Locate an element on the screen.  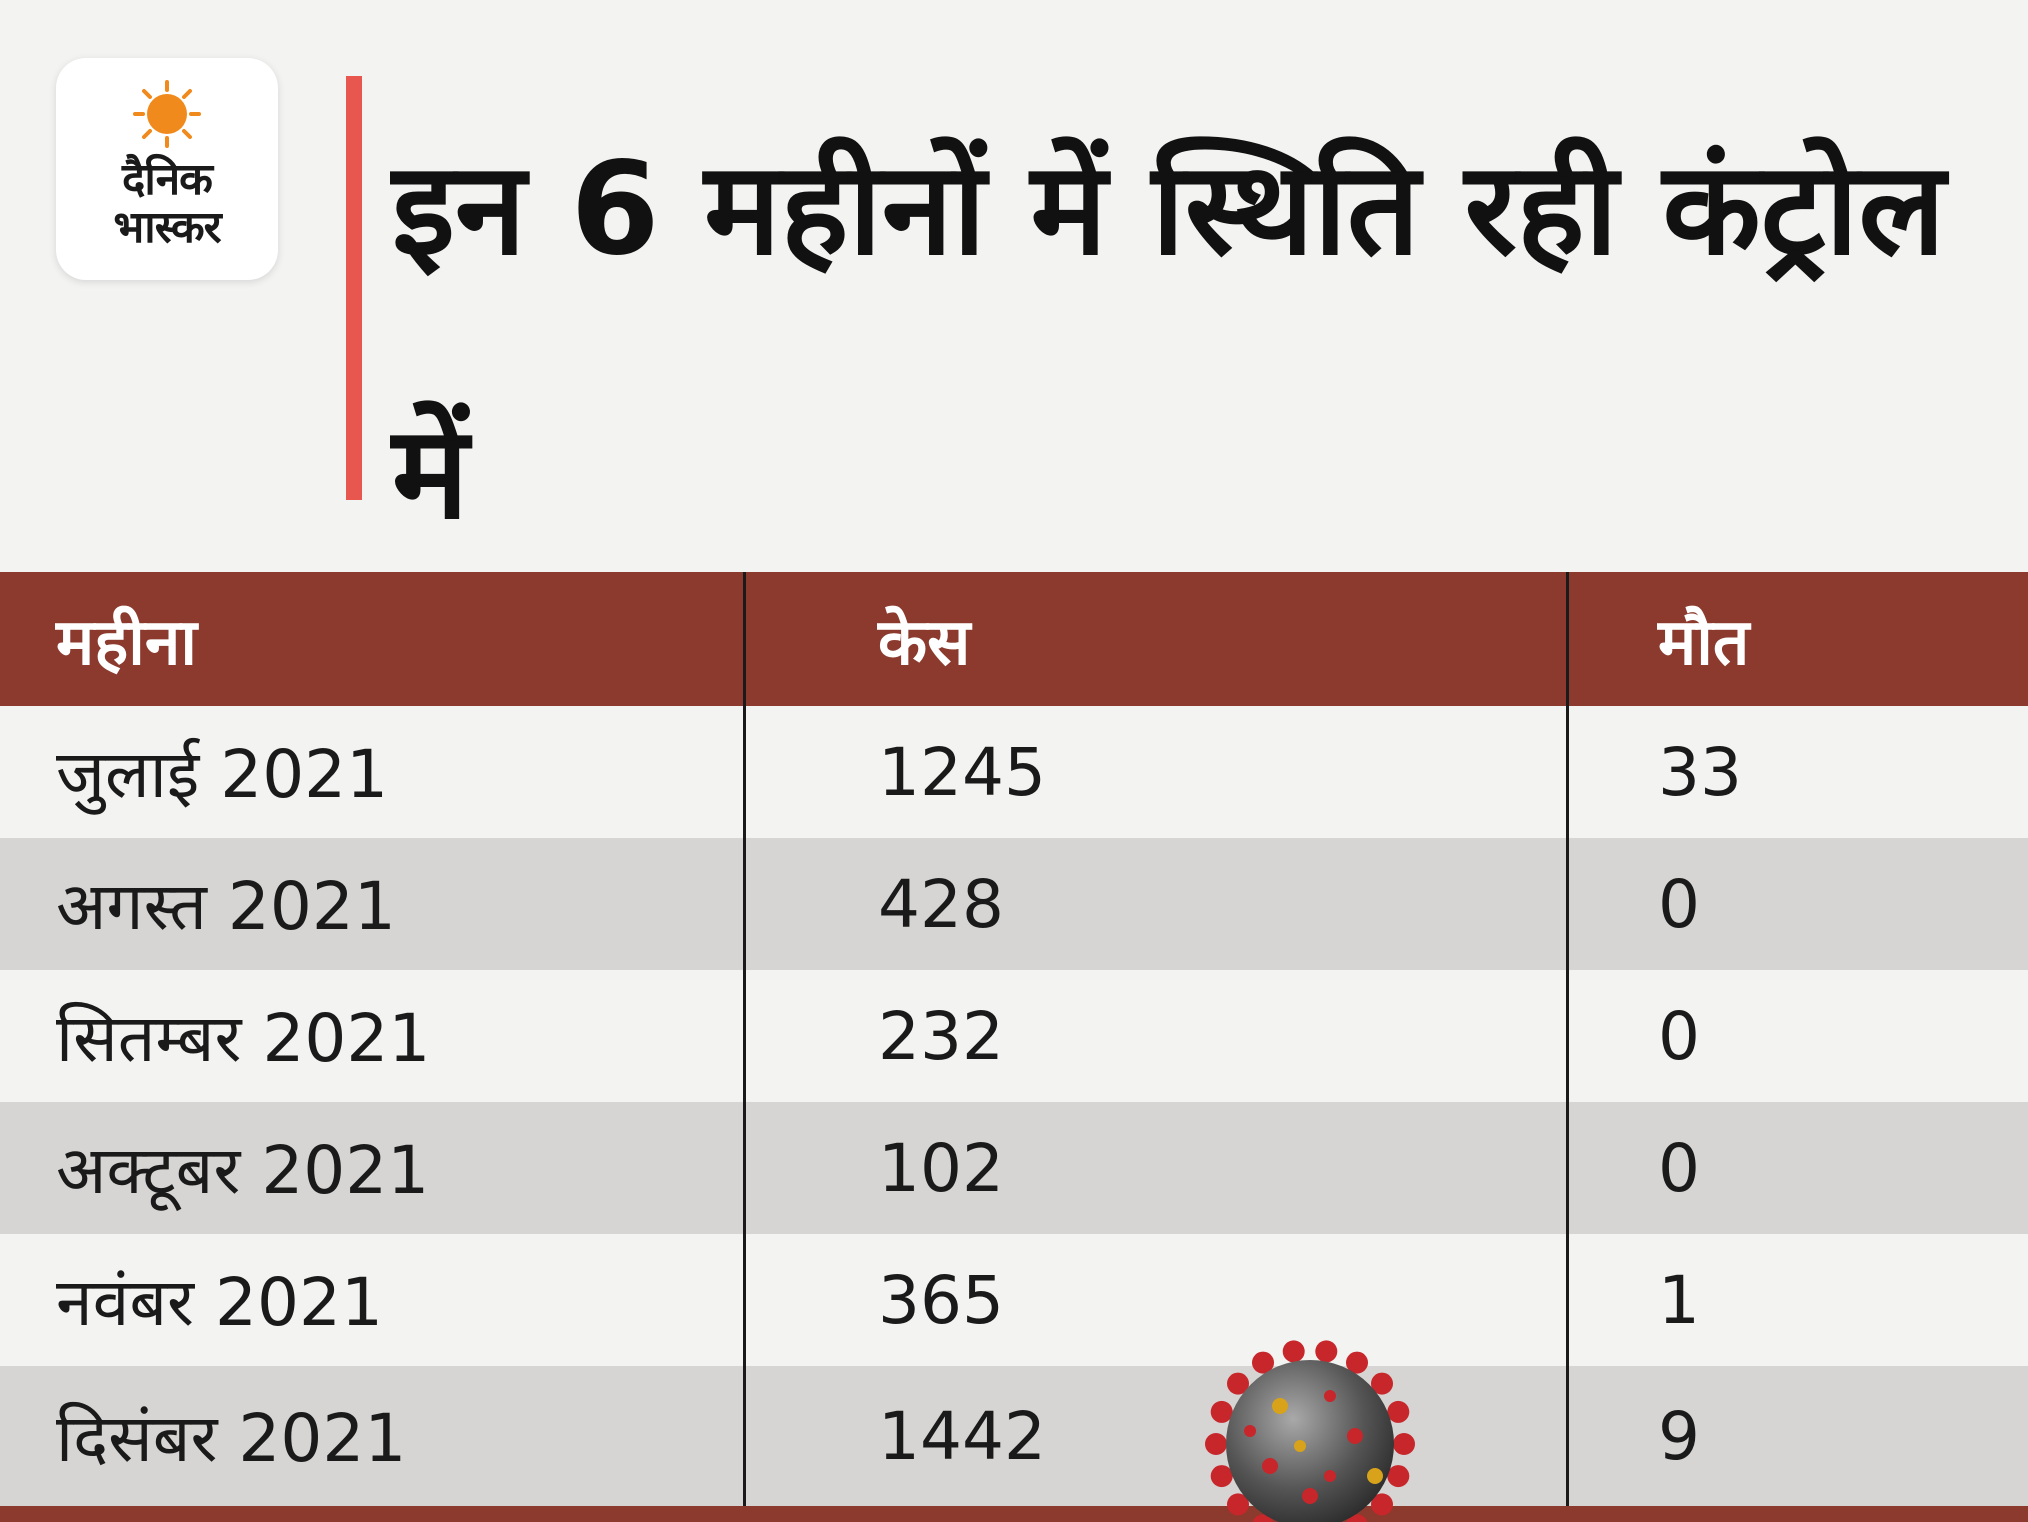
cell-cases: 1245 is located at coordinates (962, 772).